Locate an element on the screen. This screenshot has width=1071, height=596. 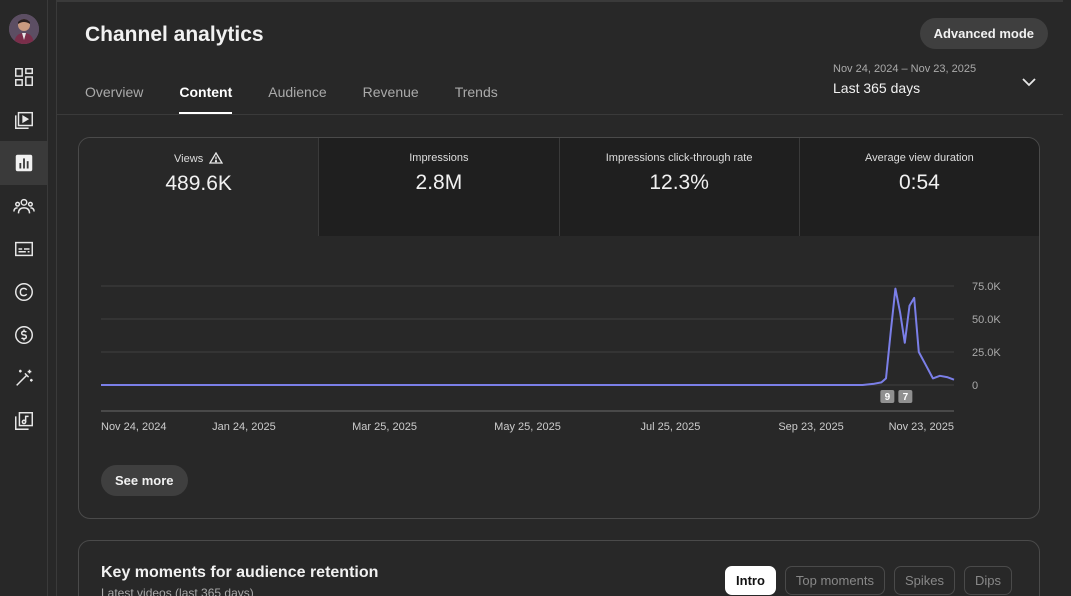
event-marker: 9 is located at coordinates (887, 396).